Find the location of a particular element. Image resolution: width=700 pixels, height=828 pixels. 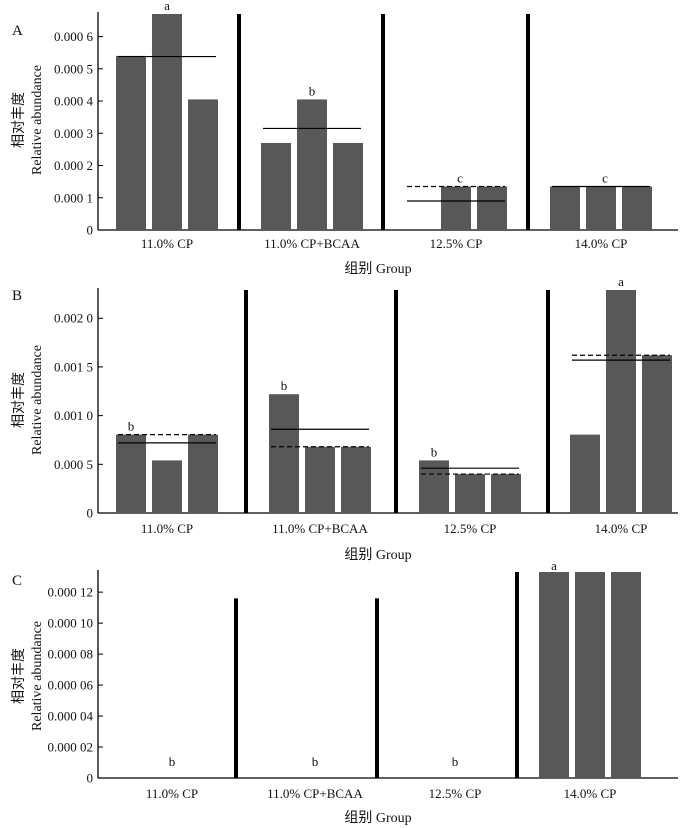

panel-letter: B is located at coordinates (17, 296).